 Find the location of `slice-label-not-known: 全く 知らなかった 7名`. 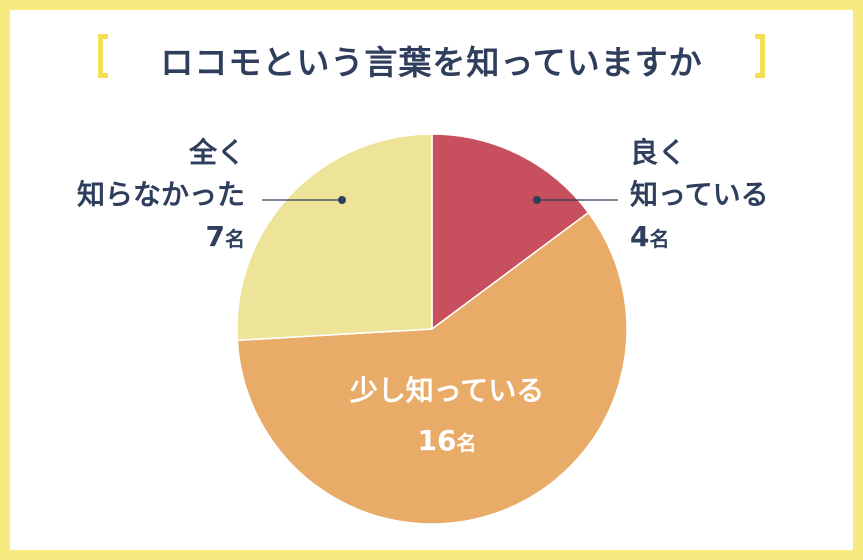

slice-label-not-known: 全く 知らなかった 7名 is located at coordinates (142, 196).